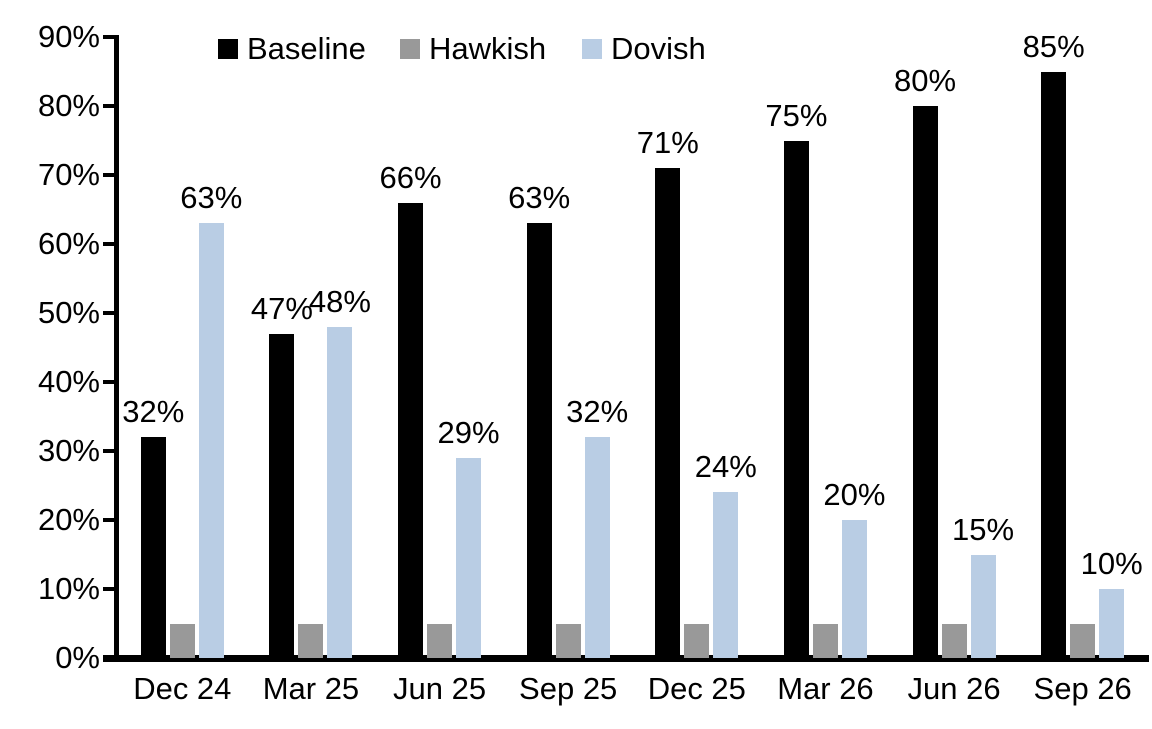  I want to click on y-axis-tick-label: 90%, so click(68, 36).